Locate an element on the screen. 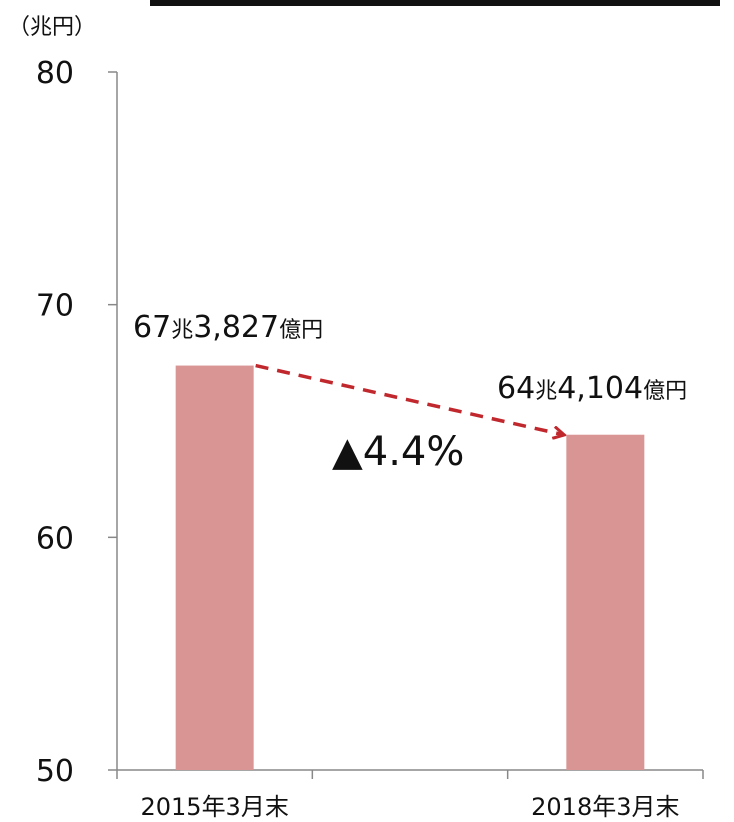  change-annotation: ▲4.4% is located at coordinates (398, 452).